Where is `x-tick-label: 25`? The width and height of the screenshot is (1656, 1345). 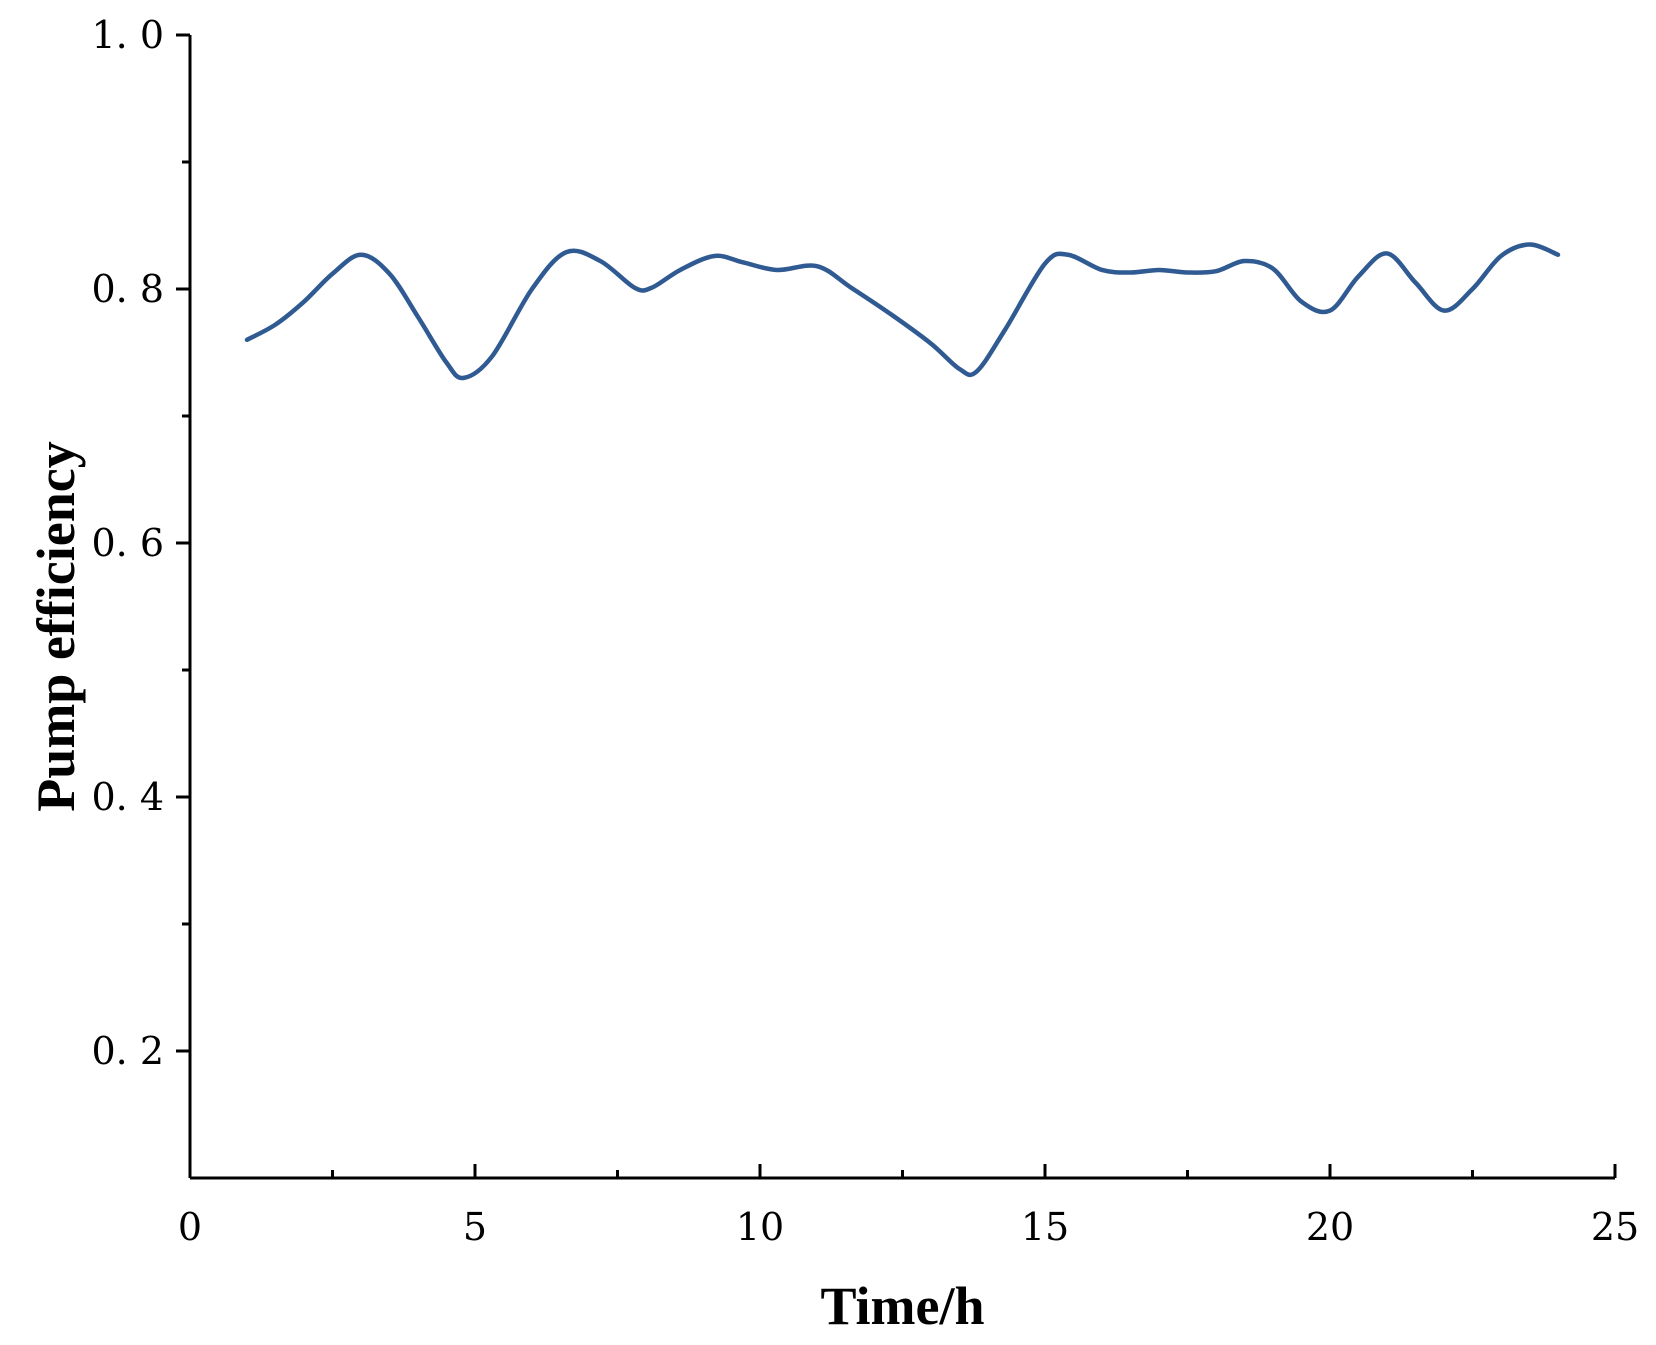 x-tick-label: 25 is located at coordinates (1615, 1227).